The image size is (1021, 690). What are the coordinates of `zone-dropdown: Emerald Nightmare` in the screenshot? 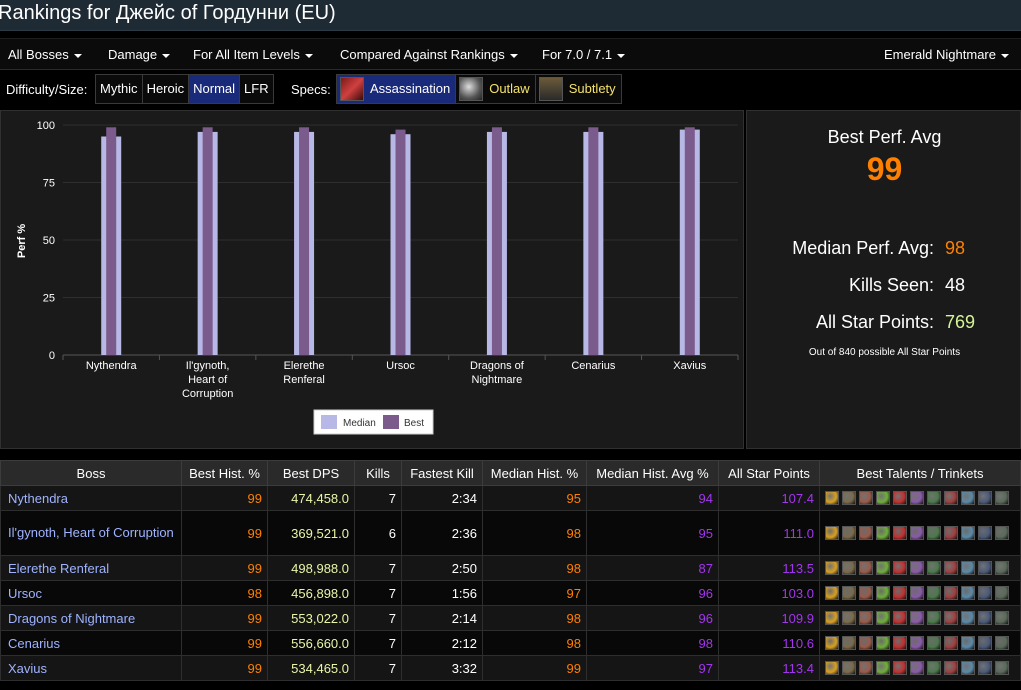 It's located at (946, 54).